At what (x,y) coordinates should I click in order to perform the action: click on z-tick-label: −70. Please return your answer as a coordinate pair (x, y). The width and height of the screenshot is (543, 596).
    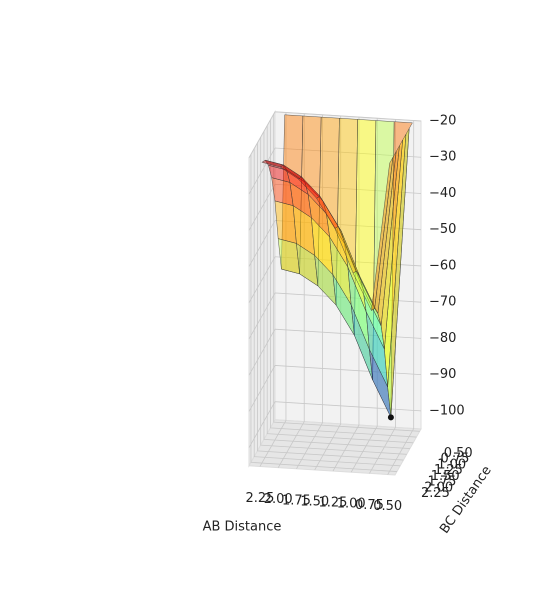
    Looking at the image, I should click on (442, 302).